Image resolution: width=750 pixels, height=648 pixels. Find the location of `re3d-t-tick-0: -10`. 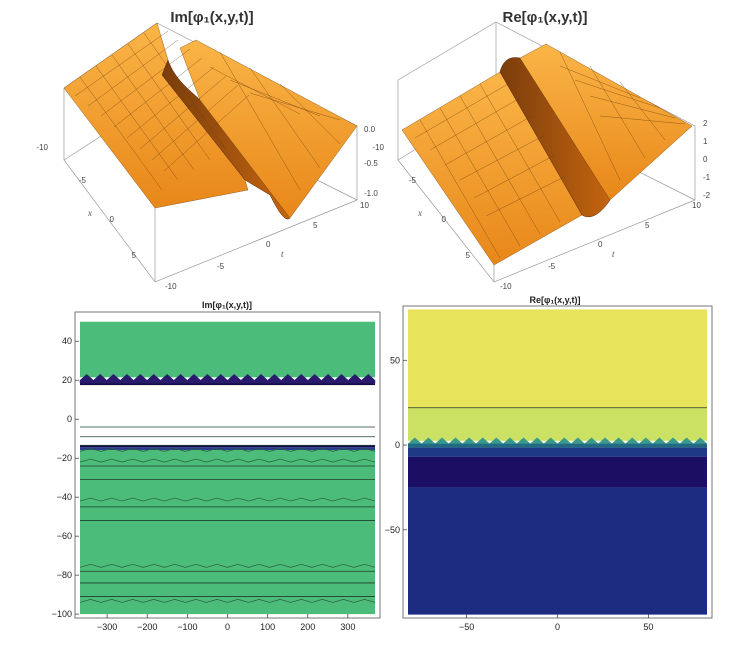

re3d-t-tick-0: -10 is located at coordinates (506, 286).